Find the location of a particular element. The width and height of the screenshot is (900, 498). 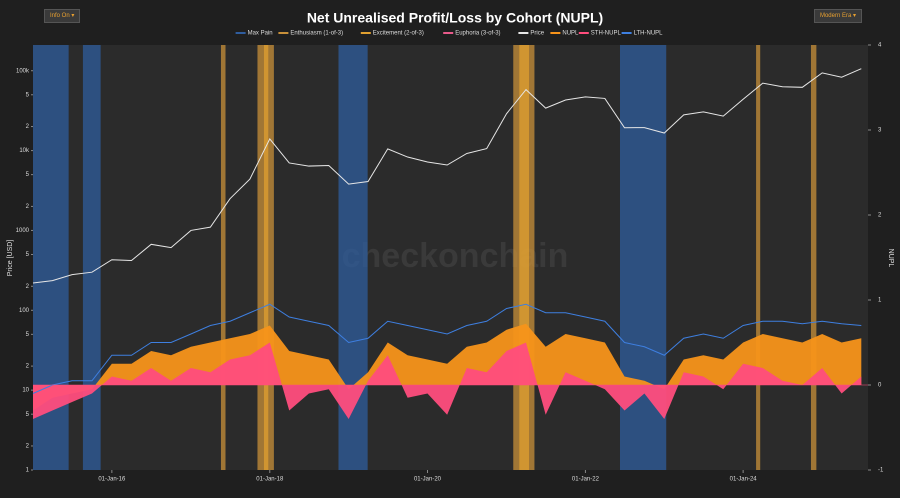

y-tick-label: 100 is located at coordinates (24, 311).